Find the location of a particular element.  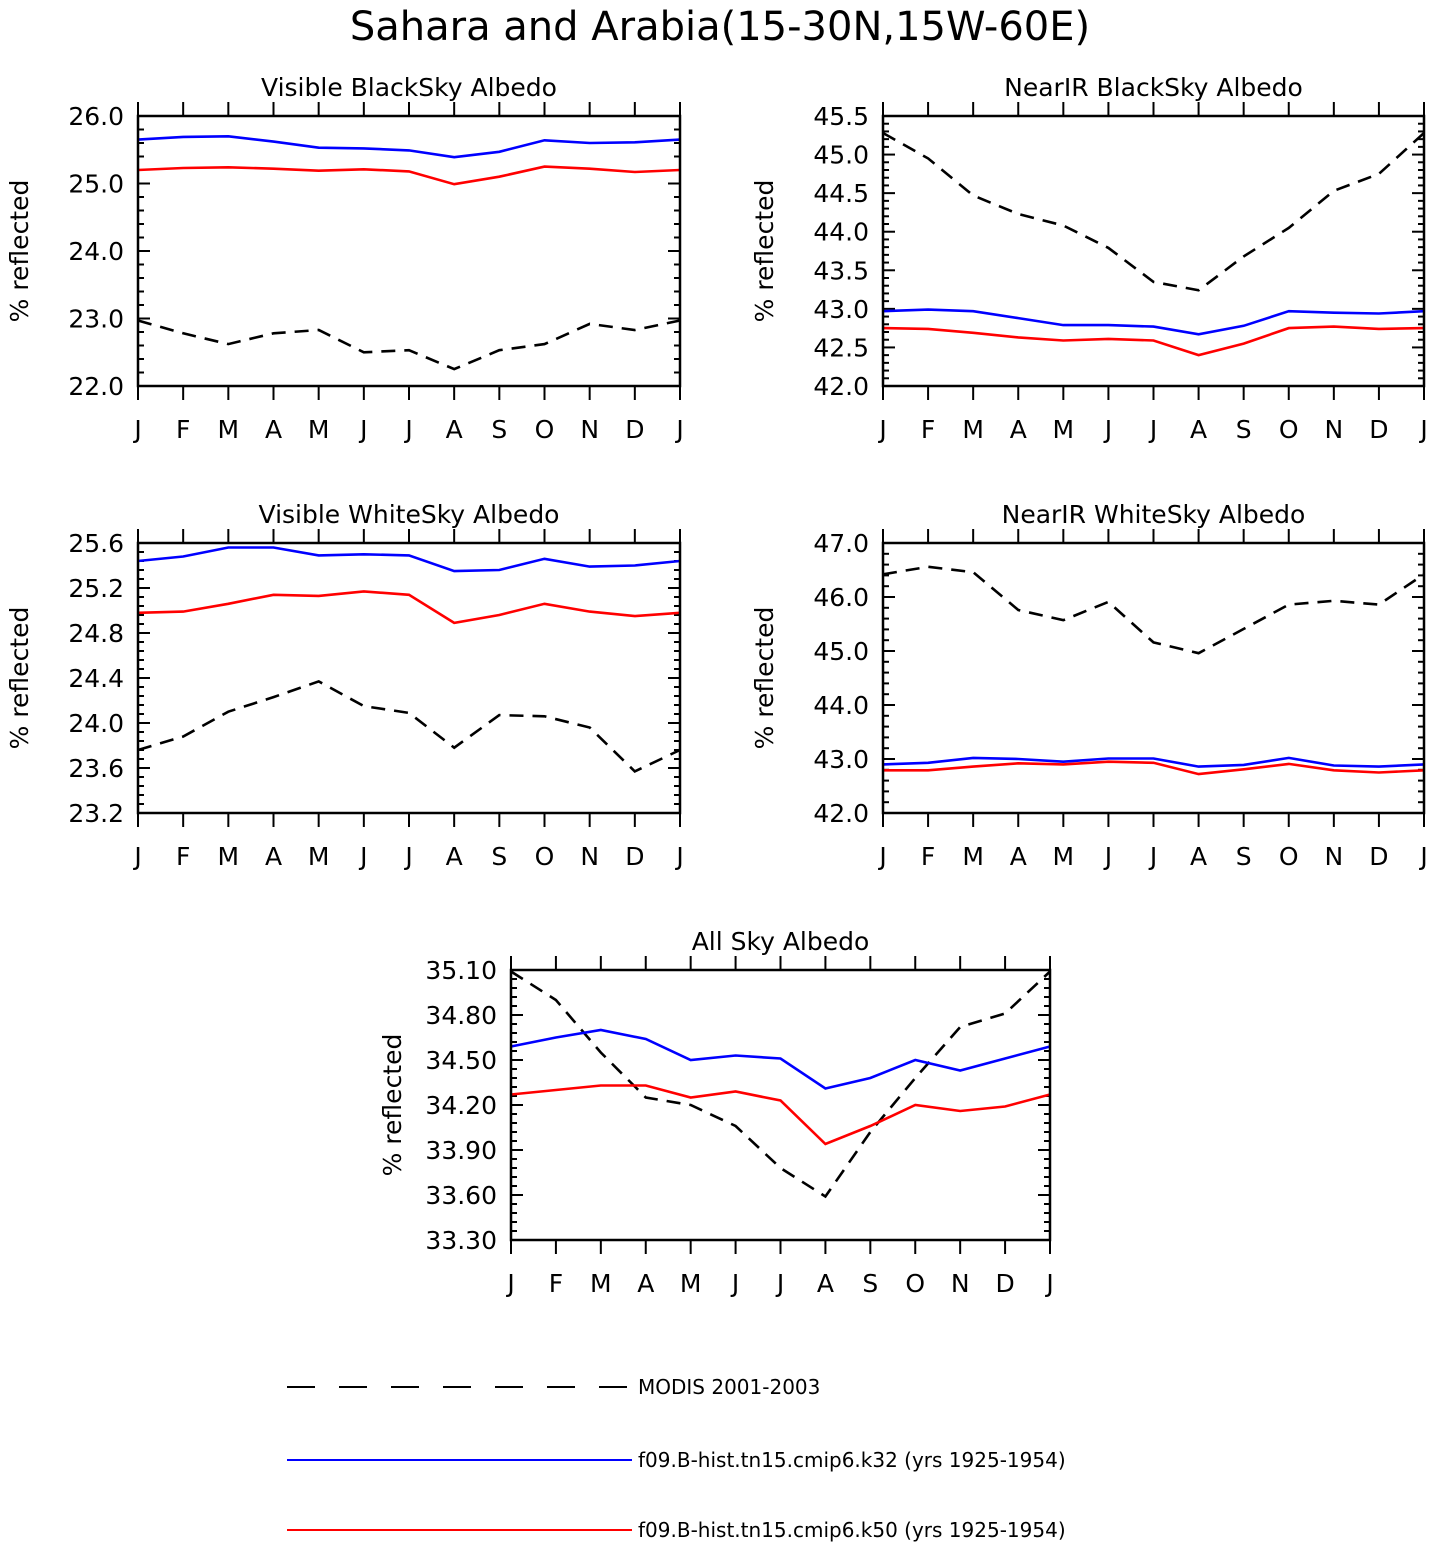

panel-title: All Sky Albedo is located at coordinates (781, 941).